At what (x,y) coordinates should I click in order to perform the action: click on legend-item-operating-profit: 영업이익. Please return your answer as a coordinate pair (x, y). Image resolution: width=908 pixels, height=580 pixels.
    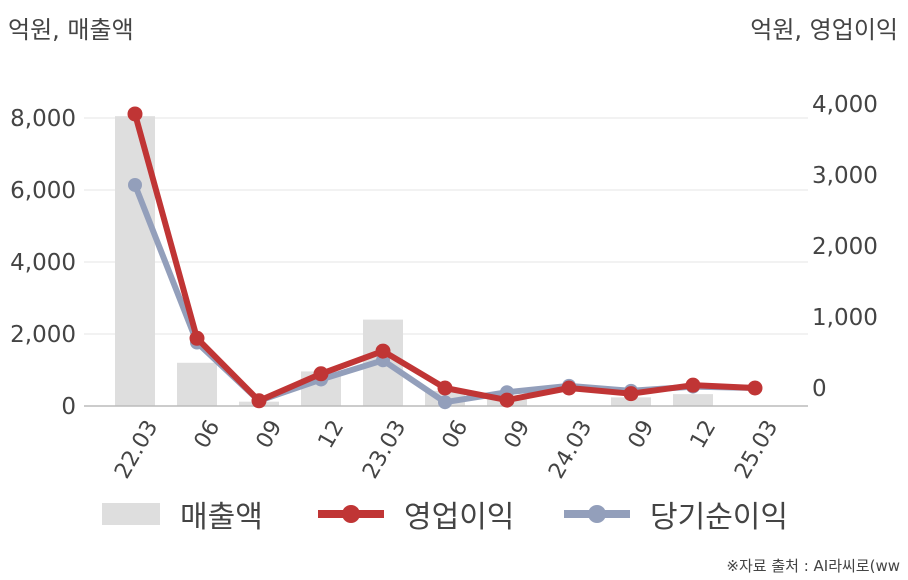
    Looking at the image, I should click on (416, 514).